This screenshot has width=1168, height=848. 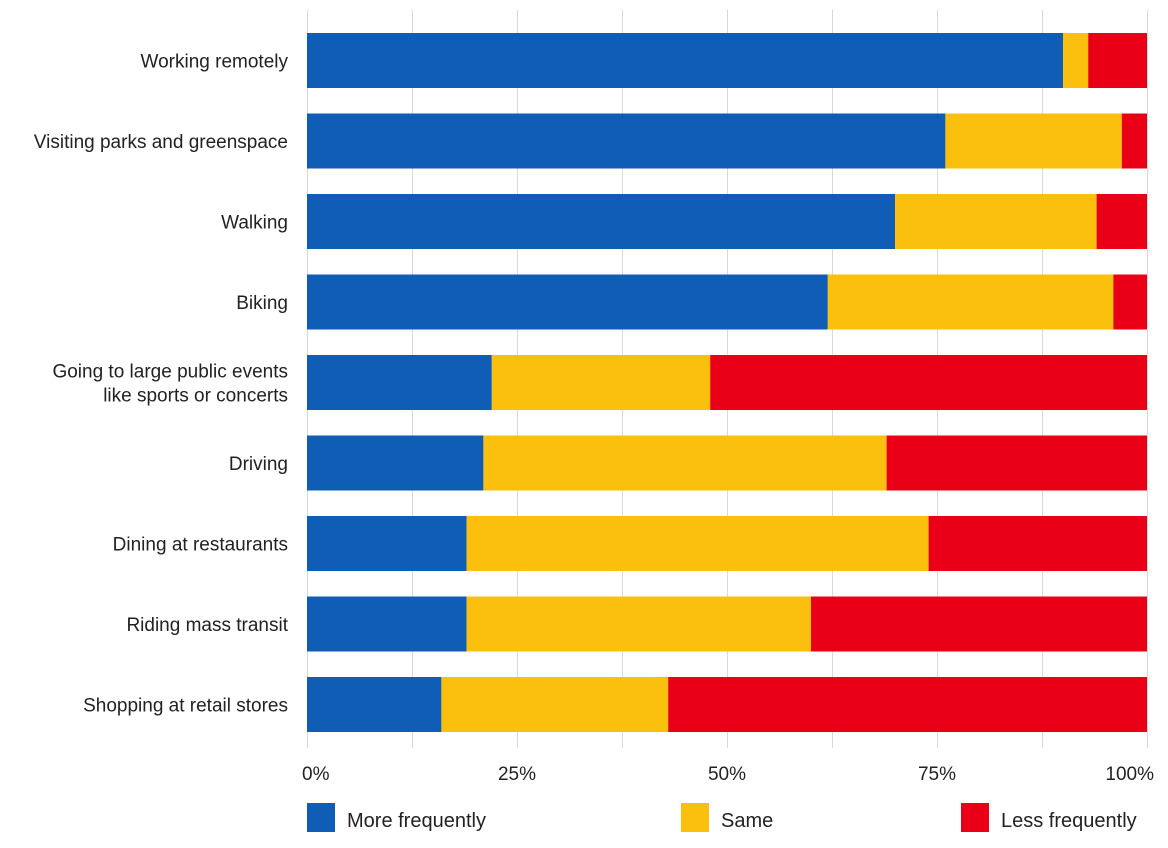 What do you see at coordinates (1069, 821) in the screenshot?
I see `legend-label-less-frequently: Less frequently` at bounding box center [1069, 821].